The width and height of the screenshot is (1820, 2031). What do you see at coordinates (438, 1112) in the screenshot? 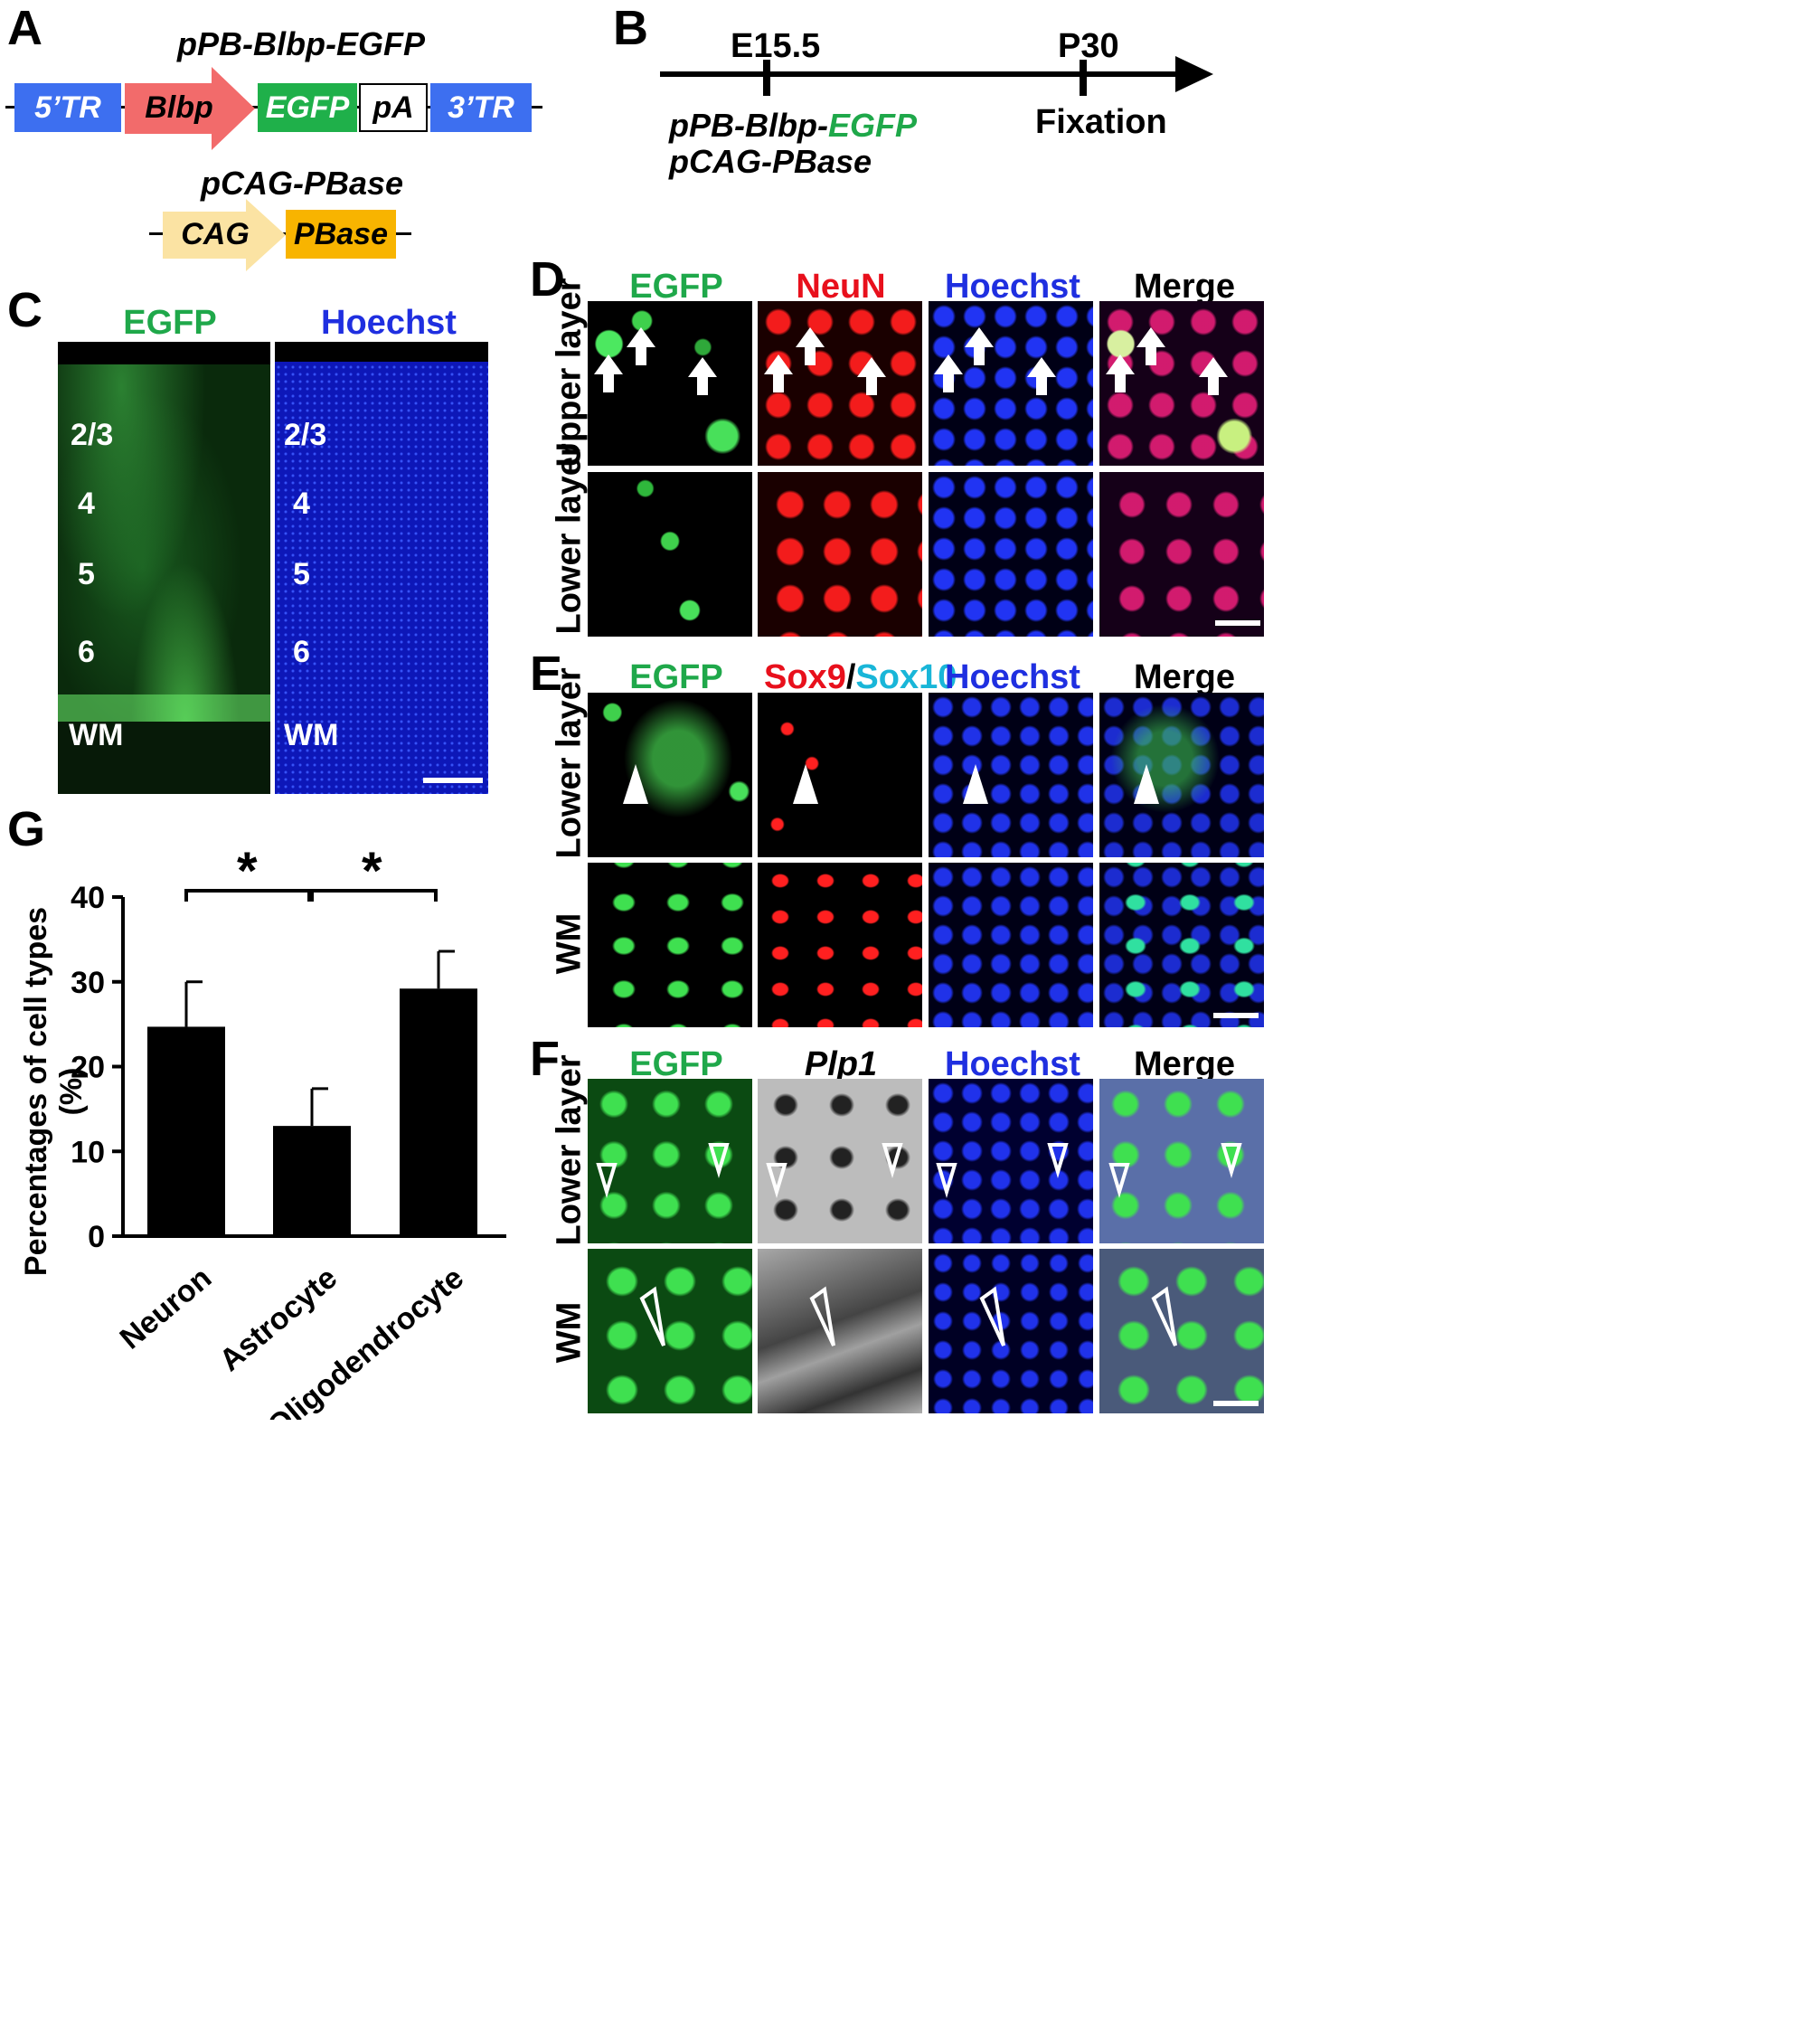
I see `bar-oligodendrocyte` at bounding box center [438, 1112].